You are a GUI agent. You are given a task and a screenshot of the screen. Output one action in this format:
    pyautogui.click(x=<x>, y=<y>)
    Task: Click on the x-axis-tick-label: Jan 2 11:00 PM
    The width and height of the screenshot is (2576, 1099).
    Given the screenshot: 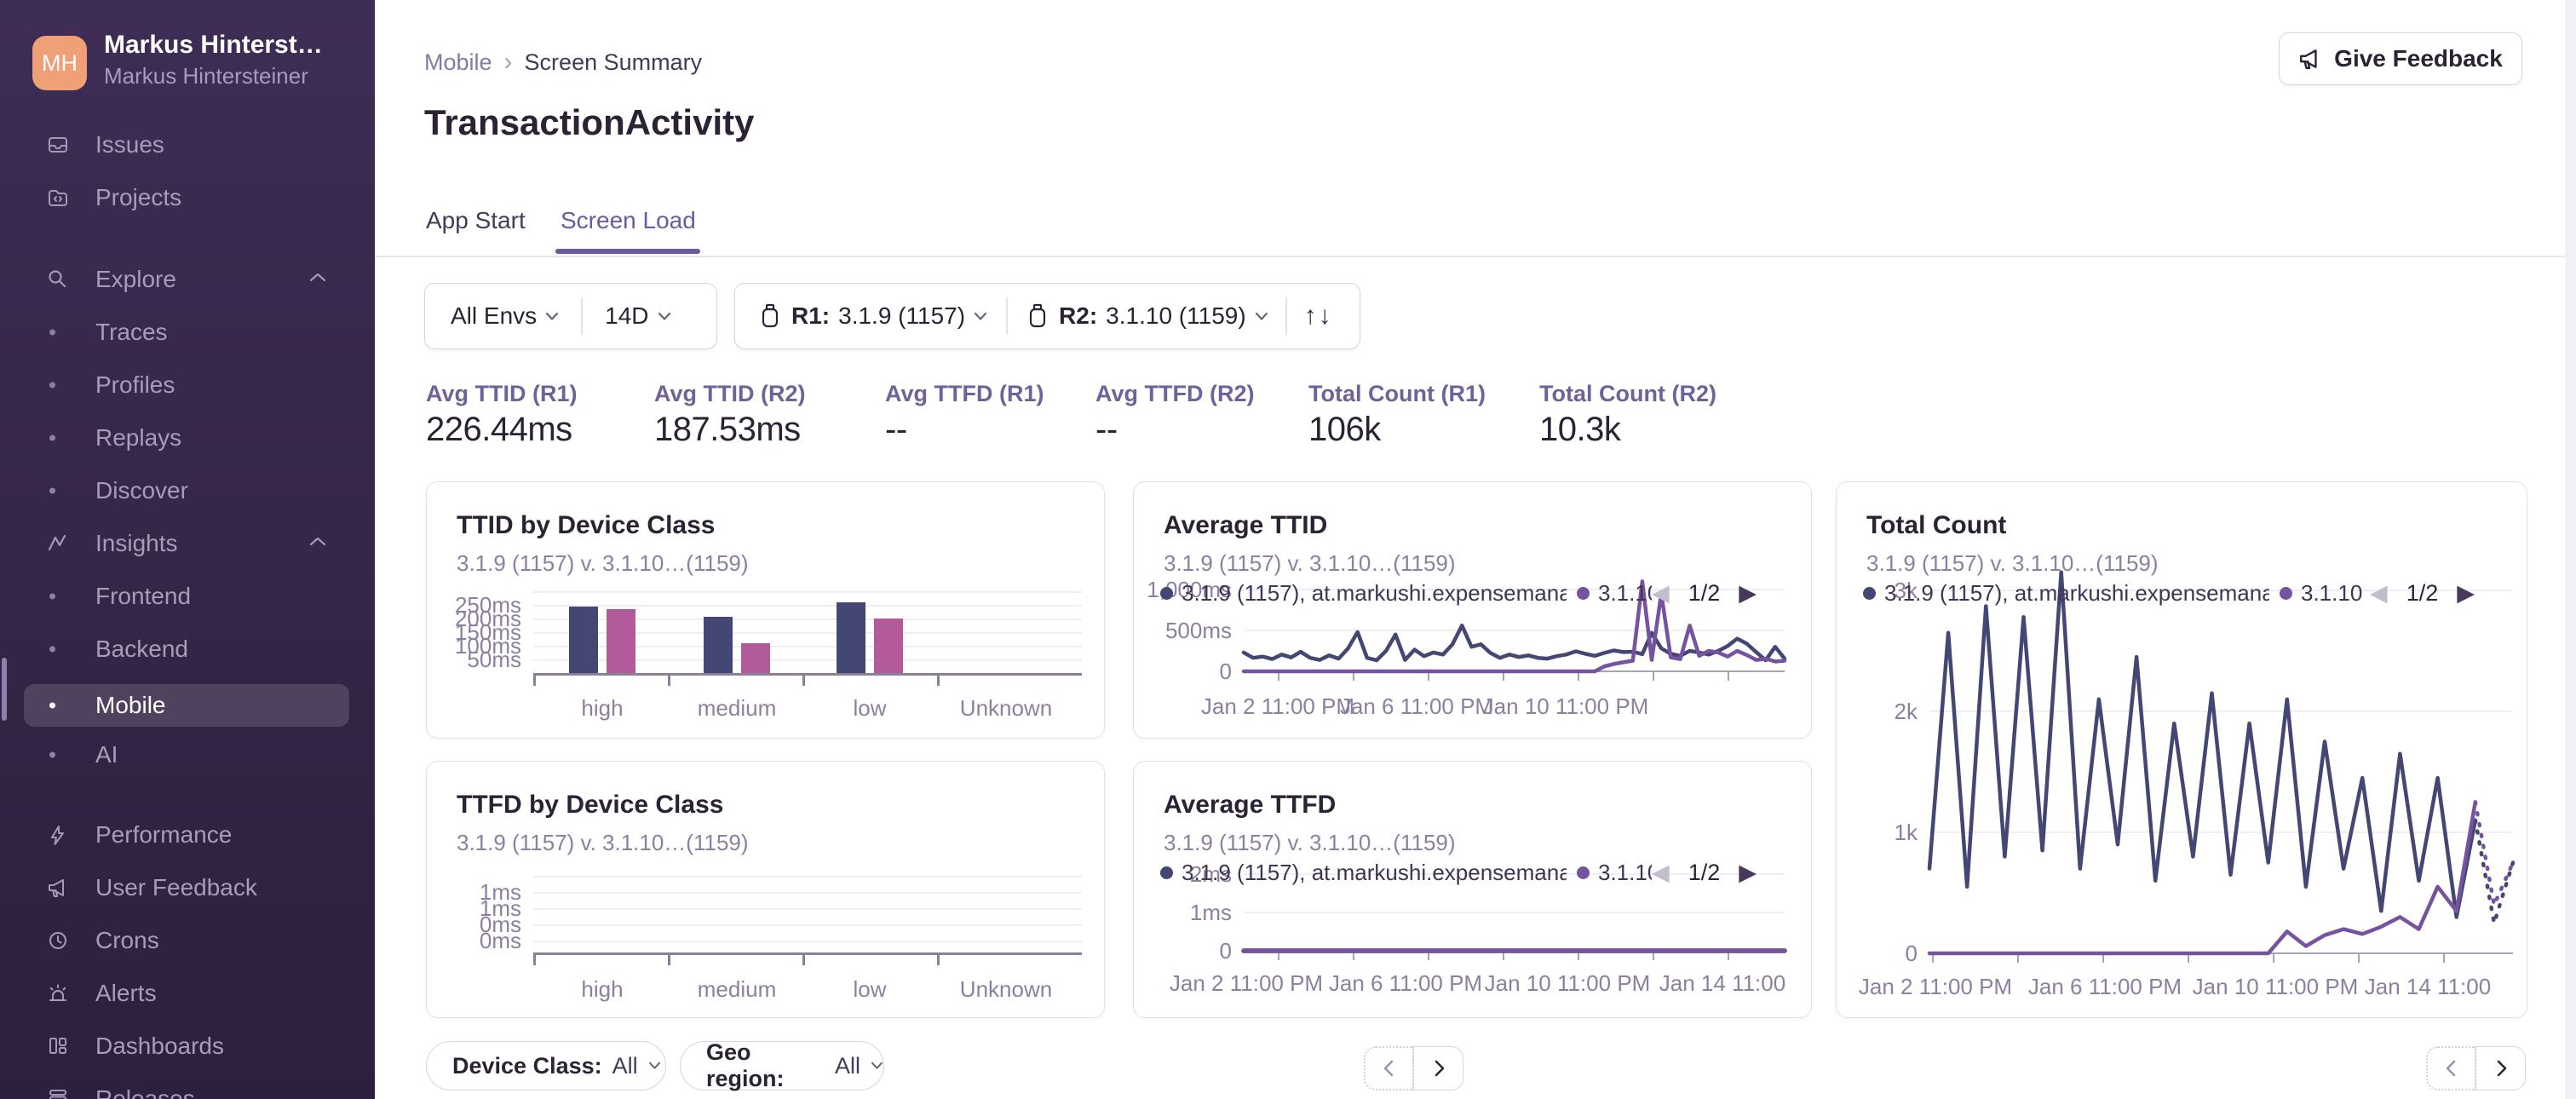 What is the action you would take?
    pyautogui.click(x=1246, y=983)
    